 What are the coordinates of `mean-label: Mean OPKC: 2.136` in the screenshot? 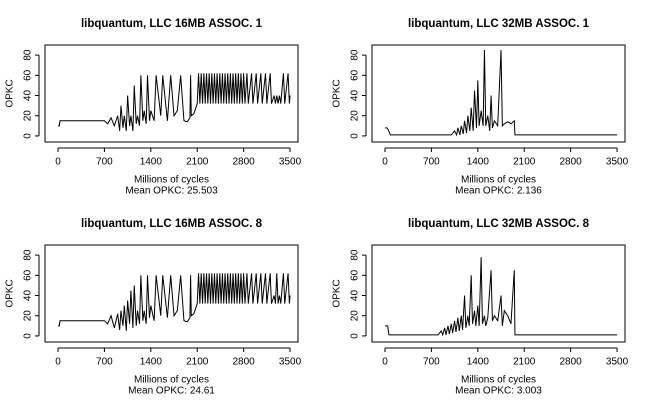 It's located at (498, 191).